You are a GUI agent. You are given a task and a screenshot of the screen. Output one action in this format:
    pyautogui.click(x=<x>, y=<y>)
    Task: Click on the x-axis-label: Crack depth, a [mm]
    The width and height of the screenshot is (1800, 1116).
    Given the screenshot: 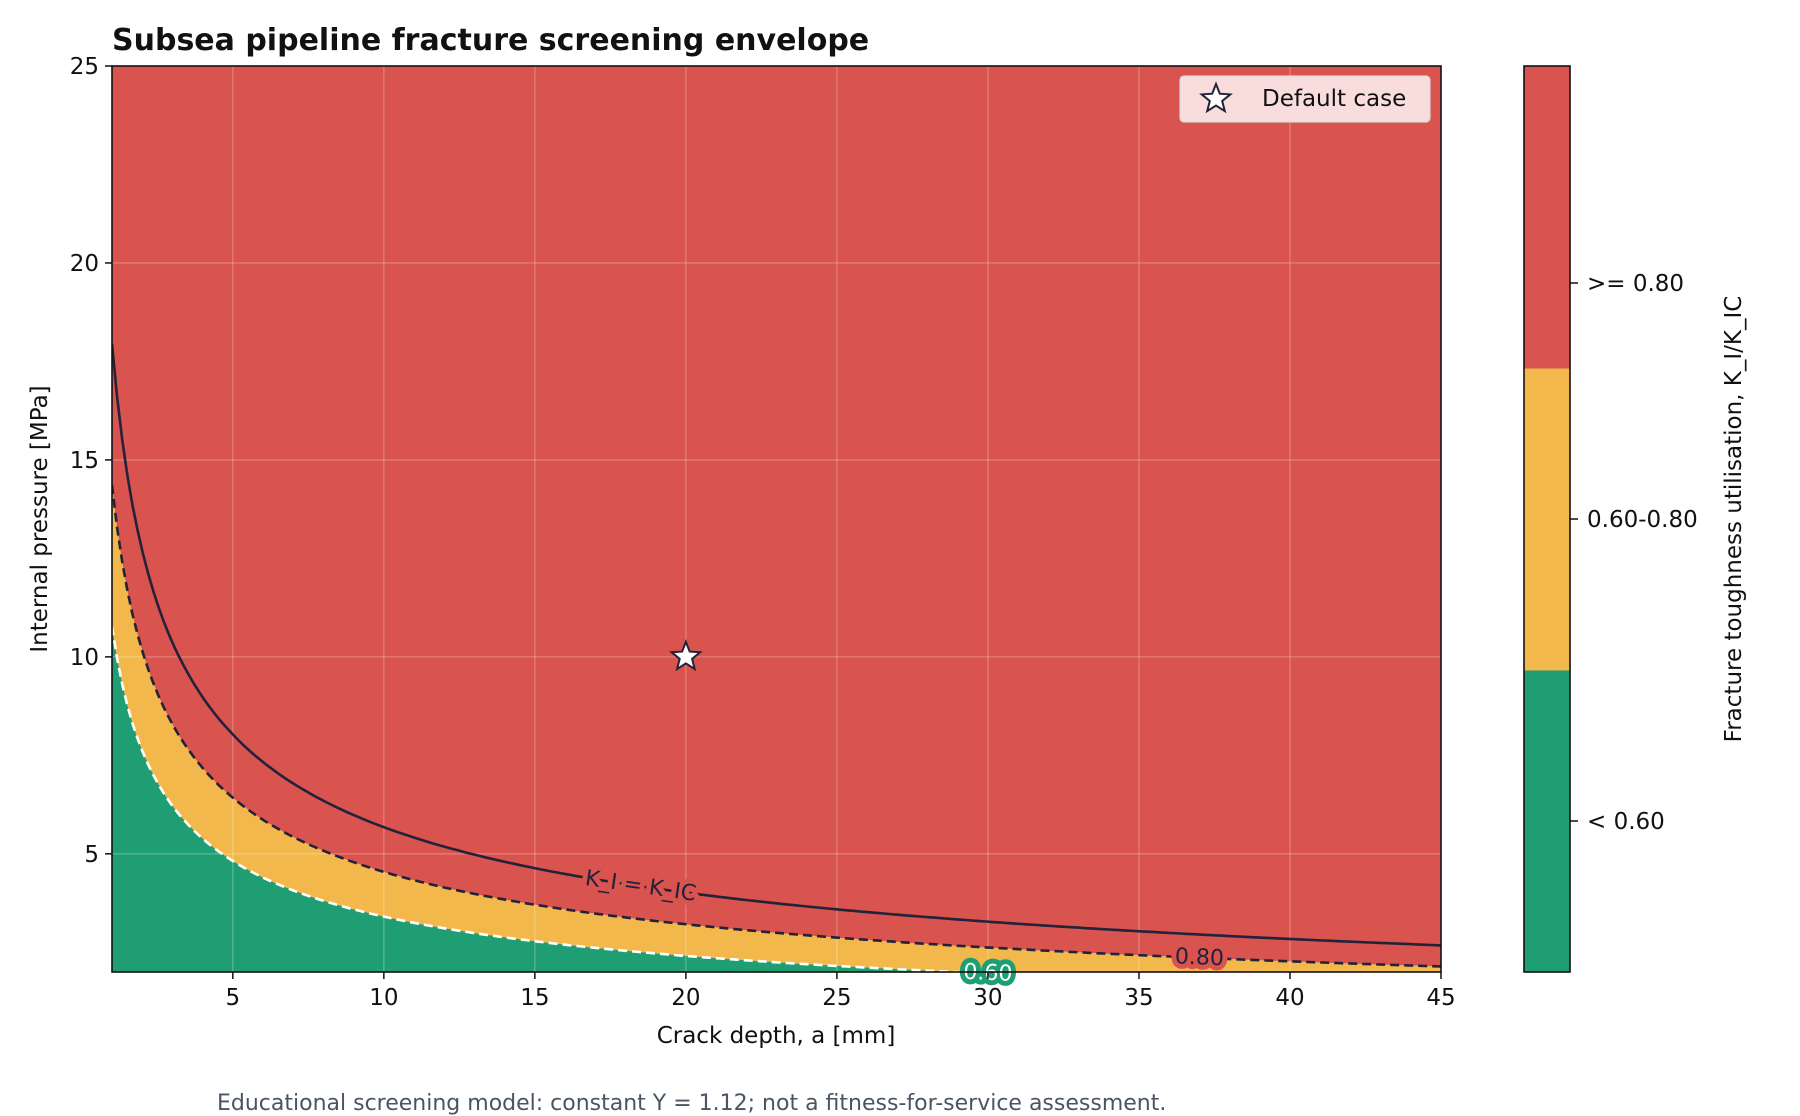 What is the action you would take?
    pyautogui.click(x=776, y=1036)
    